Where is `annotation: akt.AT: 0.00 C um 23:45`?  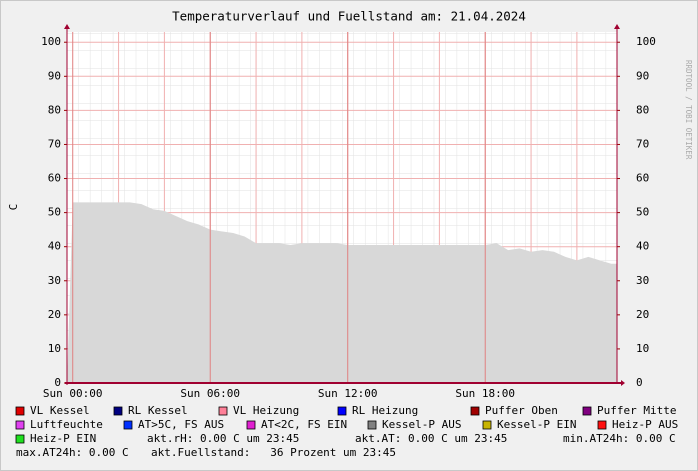 annotation: akt.AT: 0.00 C um 23:45 is located at coordinates (431, 438).